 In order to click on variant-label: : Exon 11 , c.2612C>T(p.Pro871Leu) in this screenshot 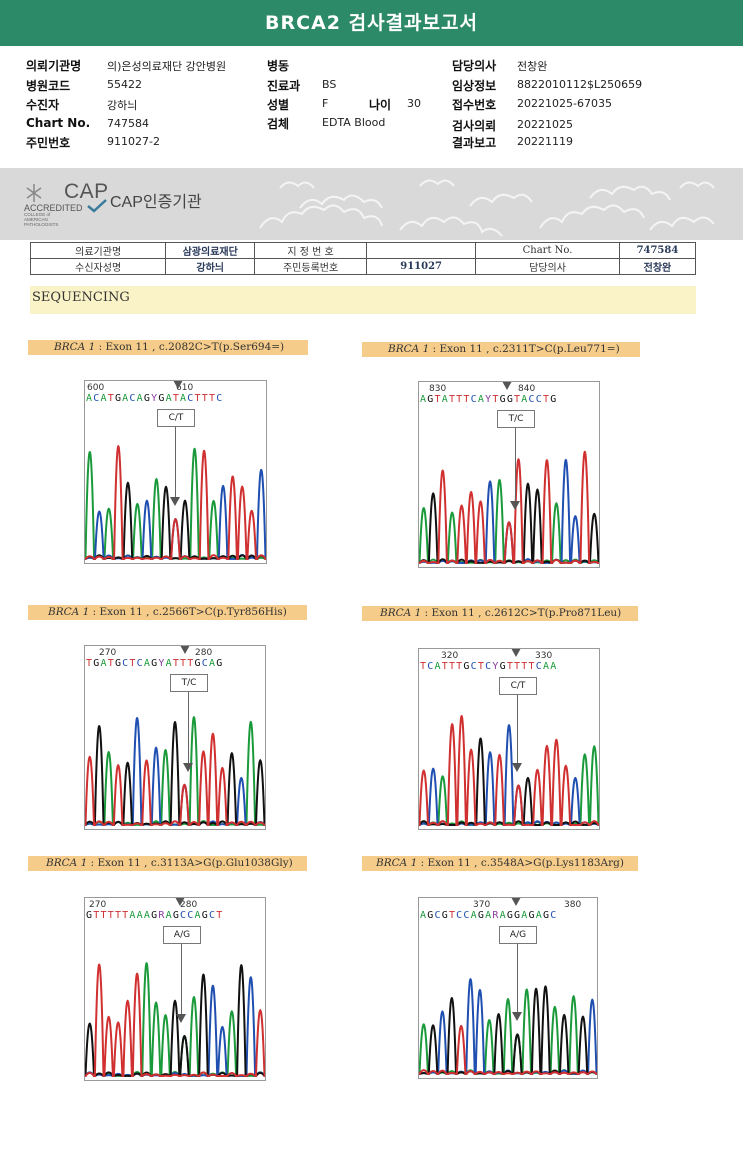, I will do `click(521, 613)`.